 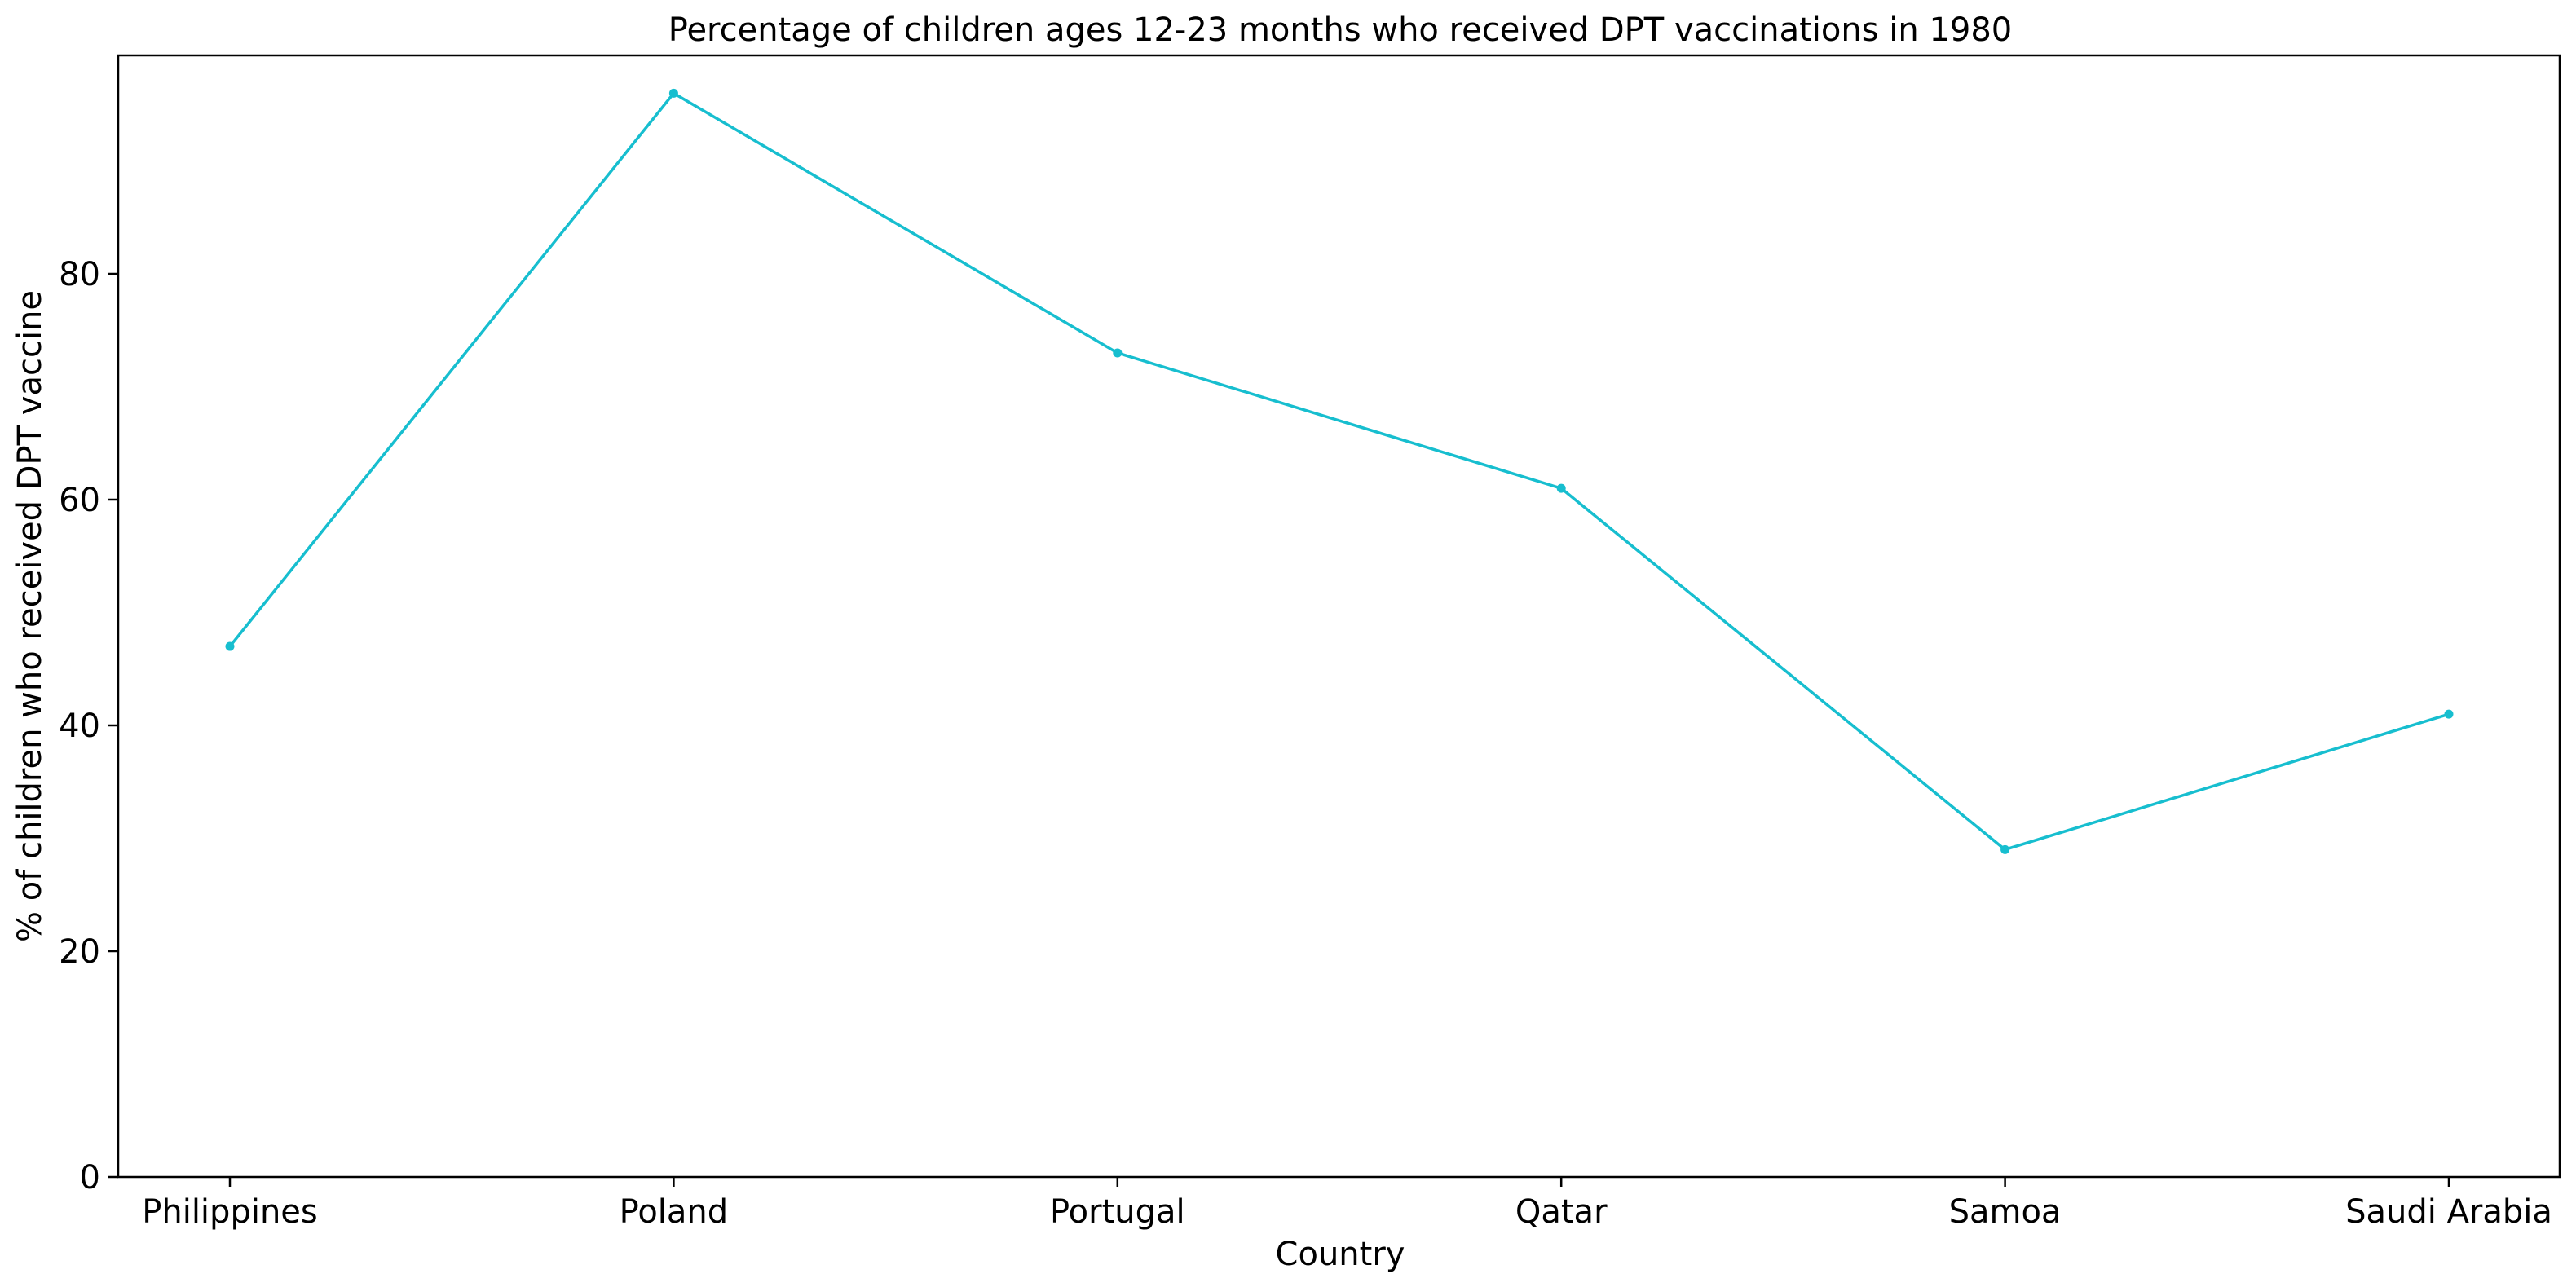 I want to click on x-axis-label: Country, so click(x=1340, y=1254).